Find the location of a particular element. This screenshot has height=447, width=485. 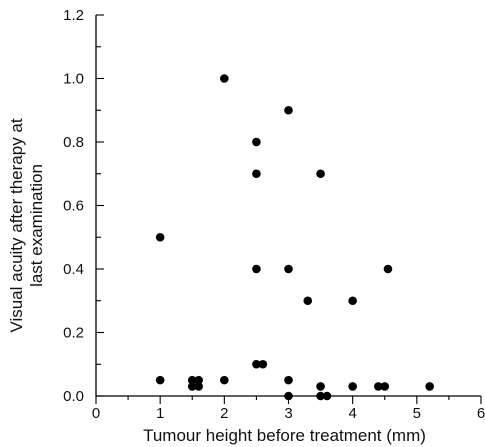

y-tick-label: 1.0 is located at coordinates (73, 79).